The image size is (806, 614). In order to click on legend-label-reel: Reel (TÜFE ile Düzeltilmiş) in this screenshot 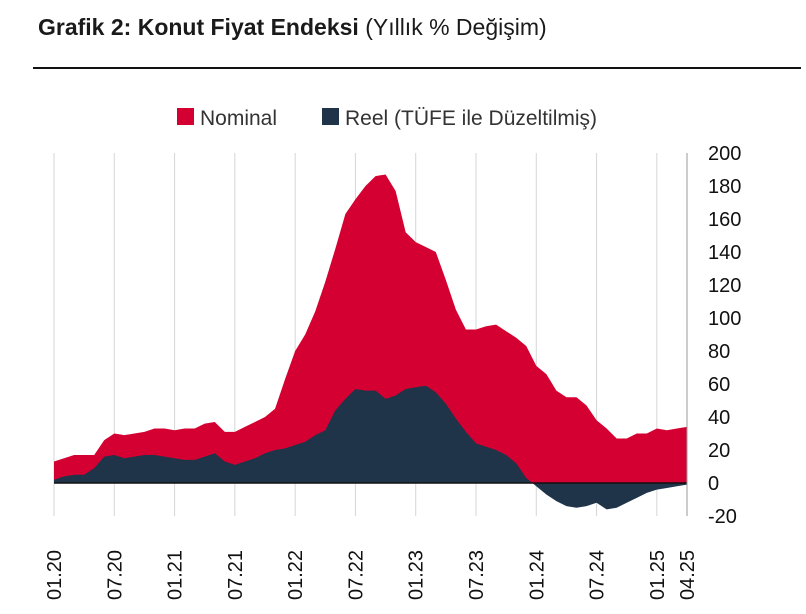, I will do `click(471, 118)`.